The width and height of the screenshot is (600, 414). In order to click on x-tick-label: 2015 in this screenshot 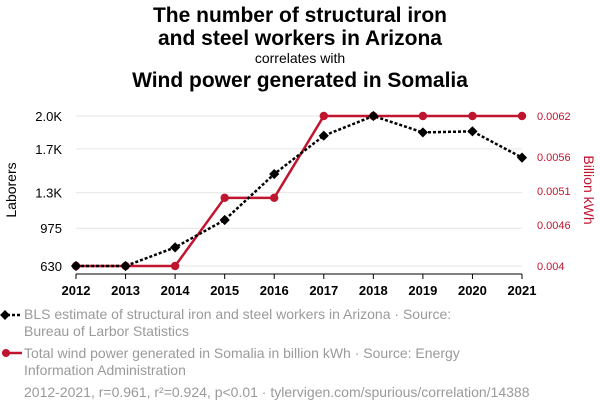, I will do `click(224, 290)`.